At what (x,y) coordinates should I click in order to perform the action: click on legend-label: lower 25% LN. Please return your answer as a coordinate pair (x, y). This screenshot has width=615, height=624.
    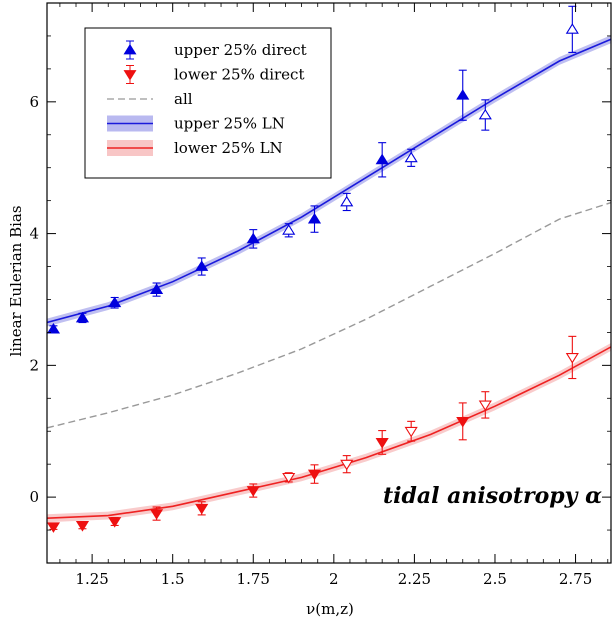
    Looking at the image, I should click on (228, 148).